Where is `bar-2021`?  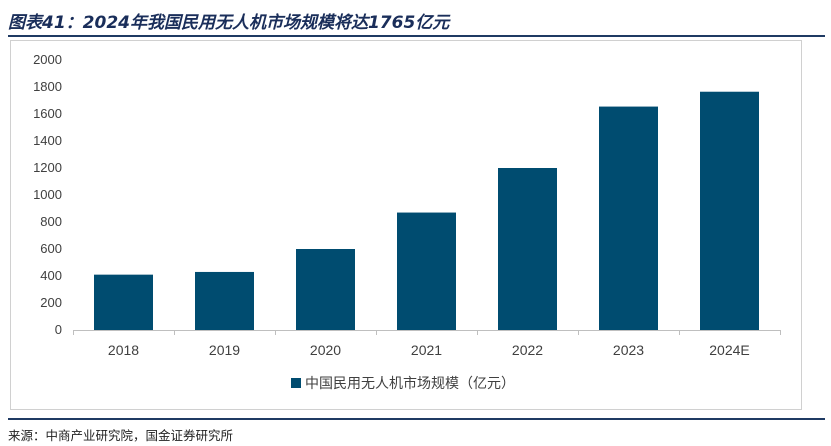
bar-2021 is located at coordinates (426, 271).